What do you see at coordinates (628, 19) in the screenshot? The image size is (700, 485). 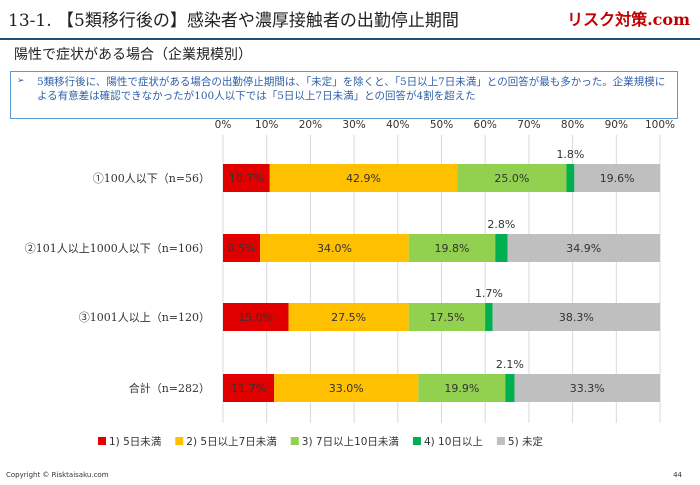 I see `brand-logo: リスク対策.com` at bounding box center [628, 19].